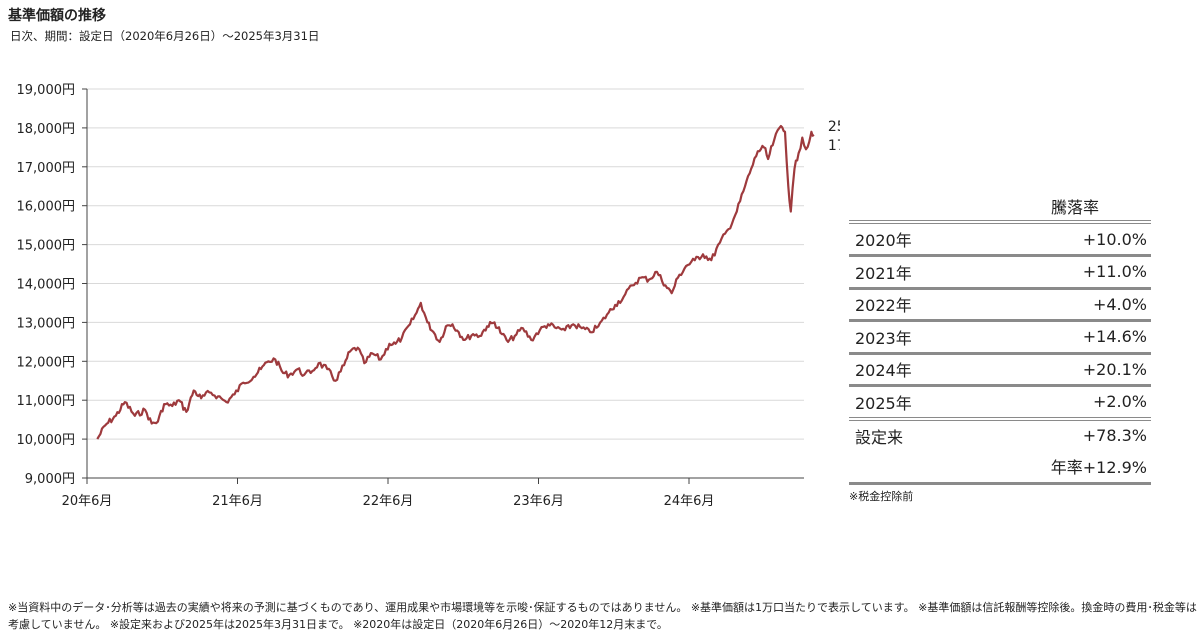 This screenshot has width=1203, height=638. I want to click on performance-header: 騰落率, so click(1074, 207).